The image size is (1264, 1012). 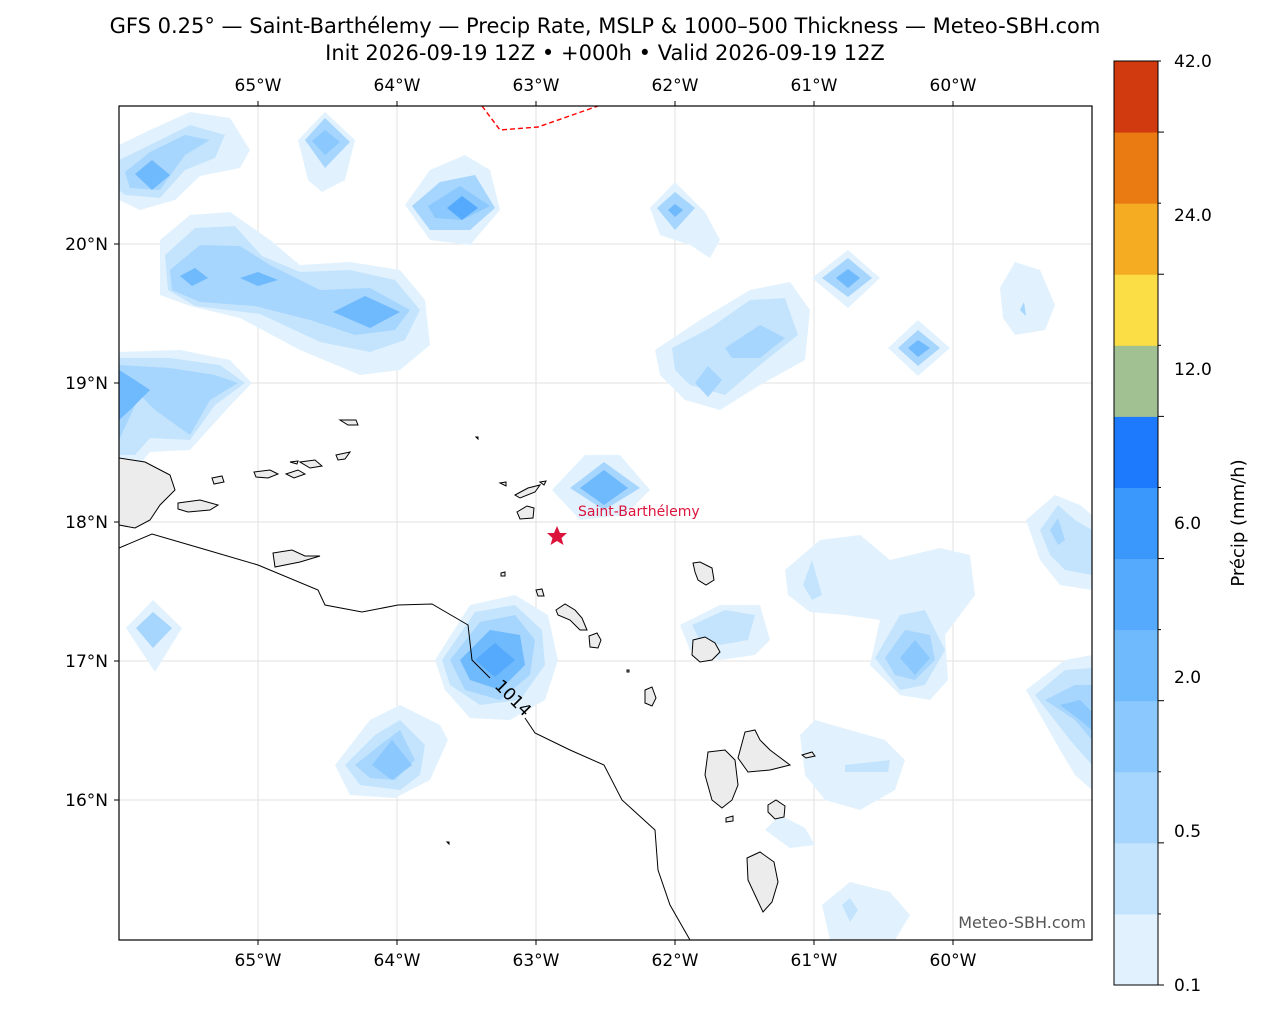 I want to click on right-lat-tick-labels: 2 1 1 1 1, so click(x=1107, y=523).